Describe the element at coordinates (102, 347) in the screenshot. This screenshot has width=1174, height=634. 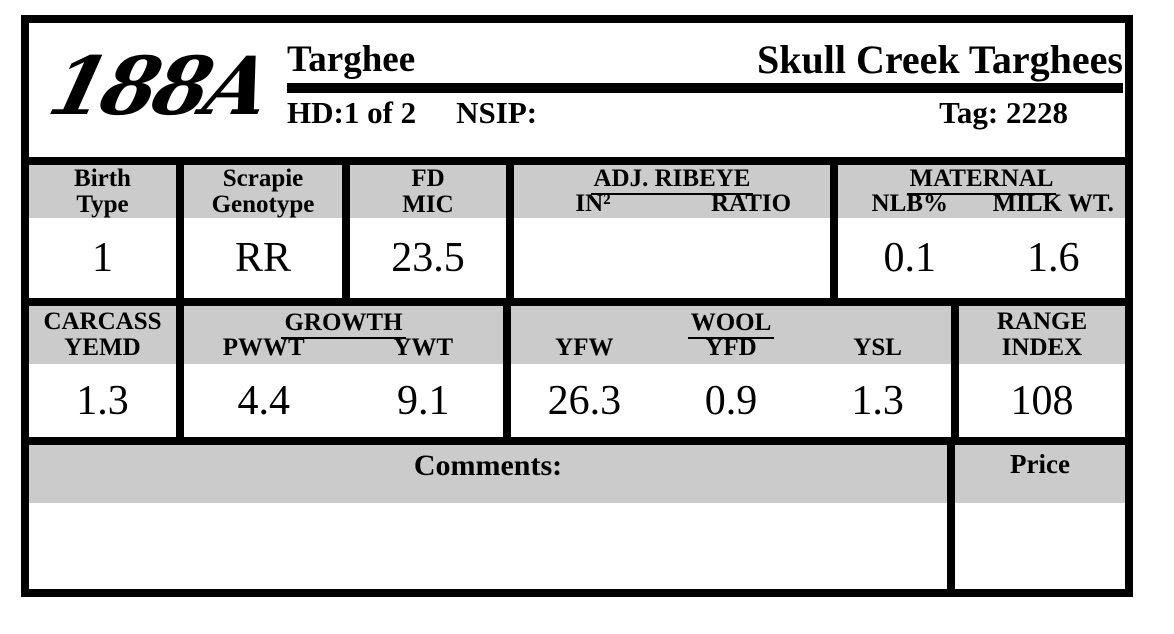
I see `carcass-label-line2: YEMD` at that location.